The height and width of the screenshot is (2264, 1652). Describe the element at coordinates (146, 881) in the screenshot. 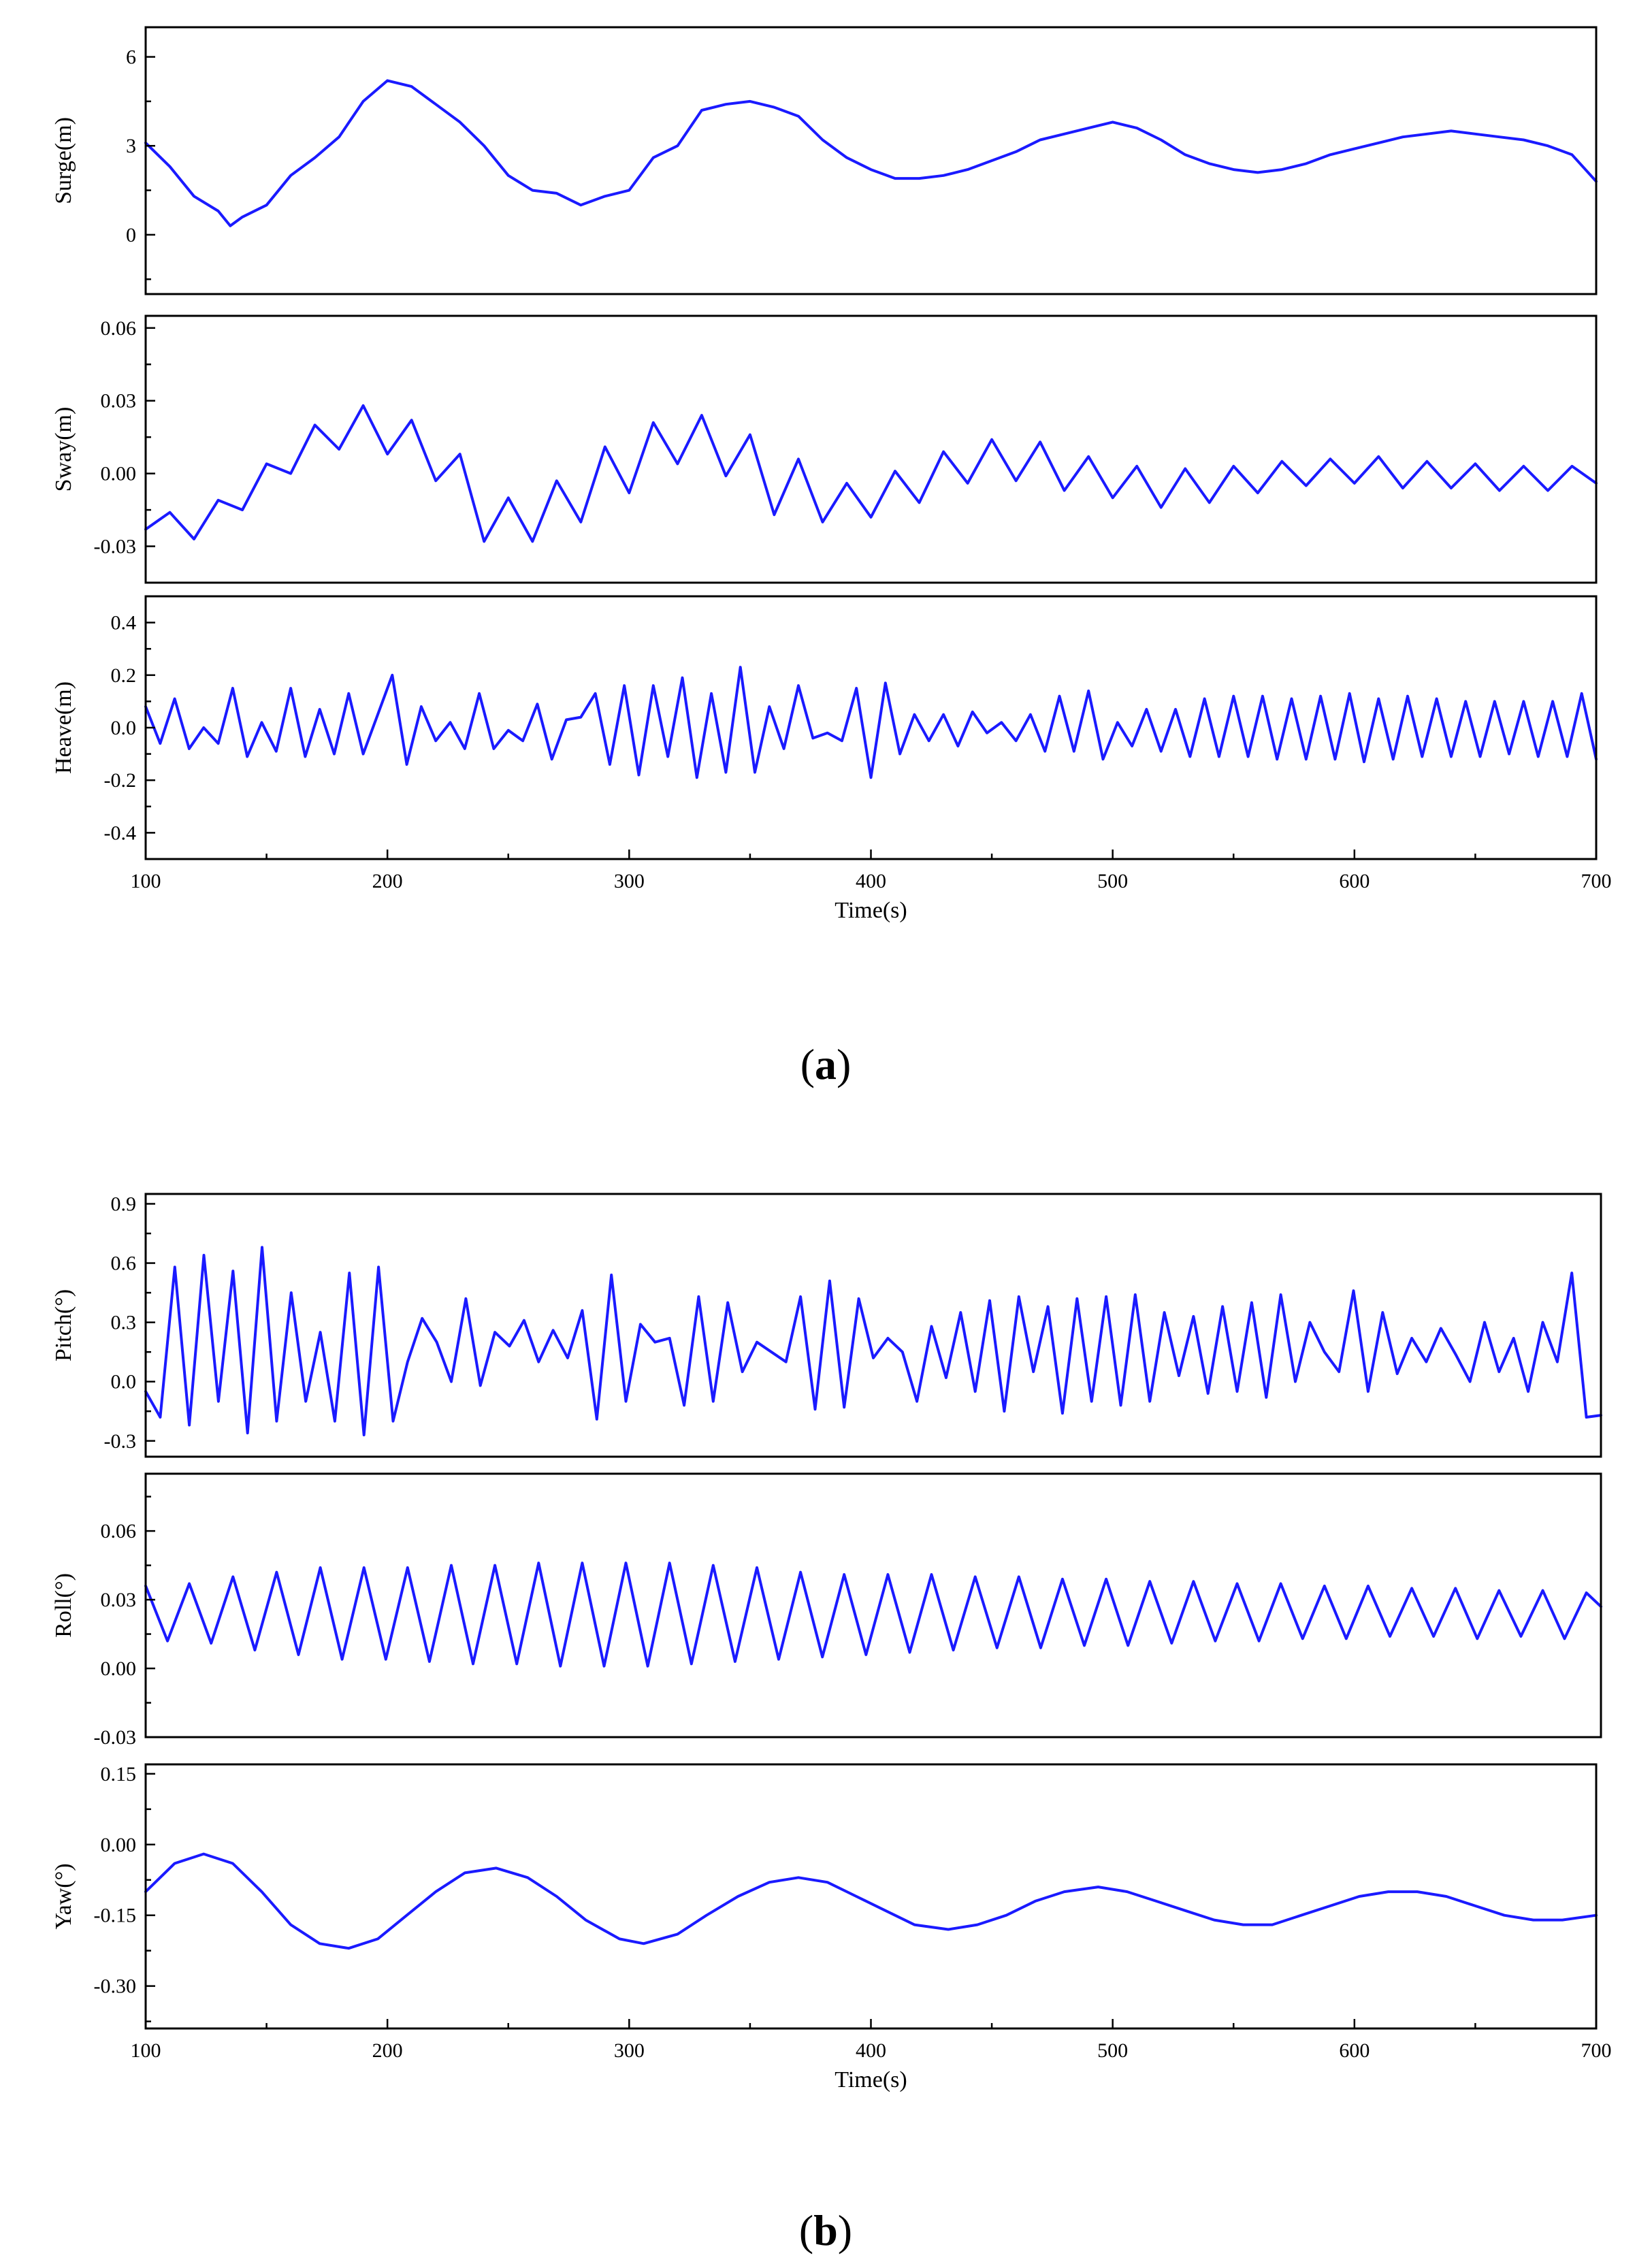

I see `panel-3-x-tick-label: 100` at that location.